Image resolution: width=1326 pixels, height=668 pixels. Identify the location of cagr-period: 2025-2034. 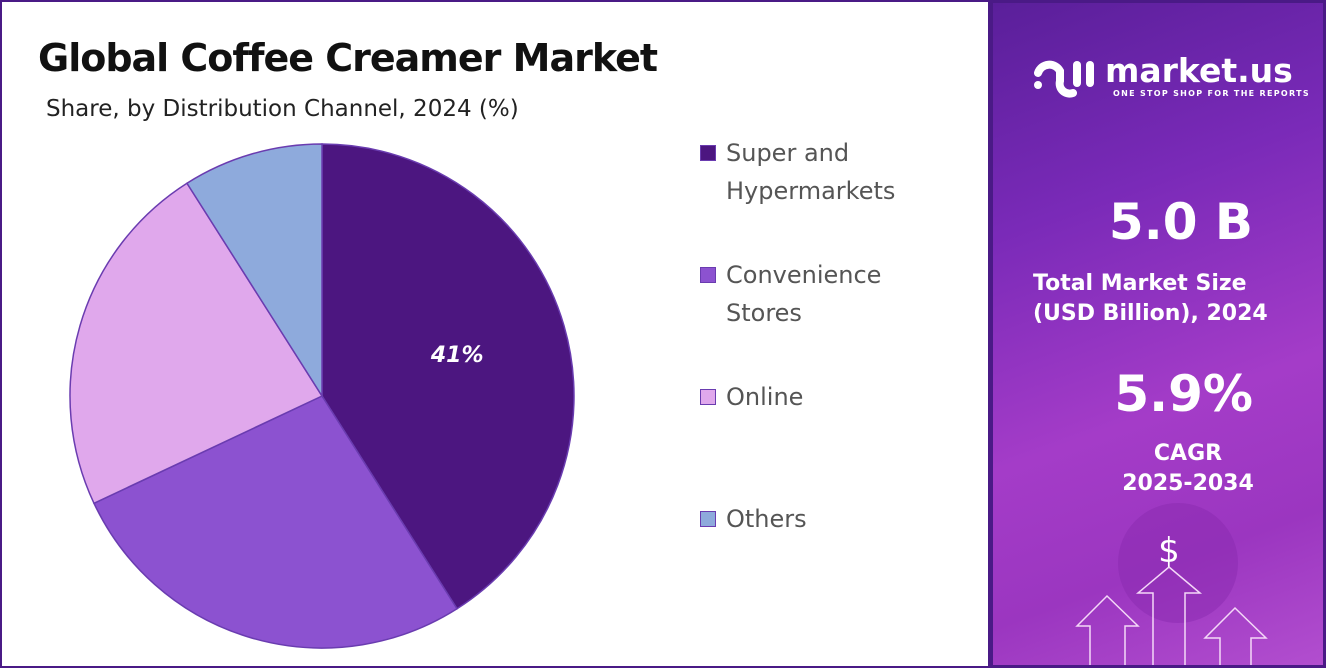
(1188, 483).